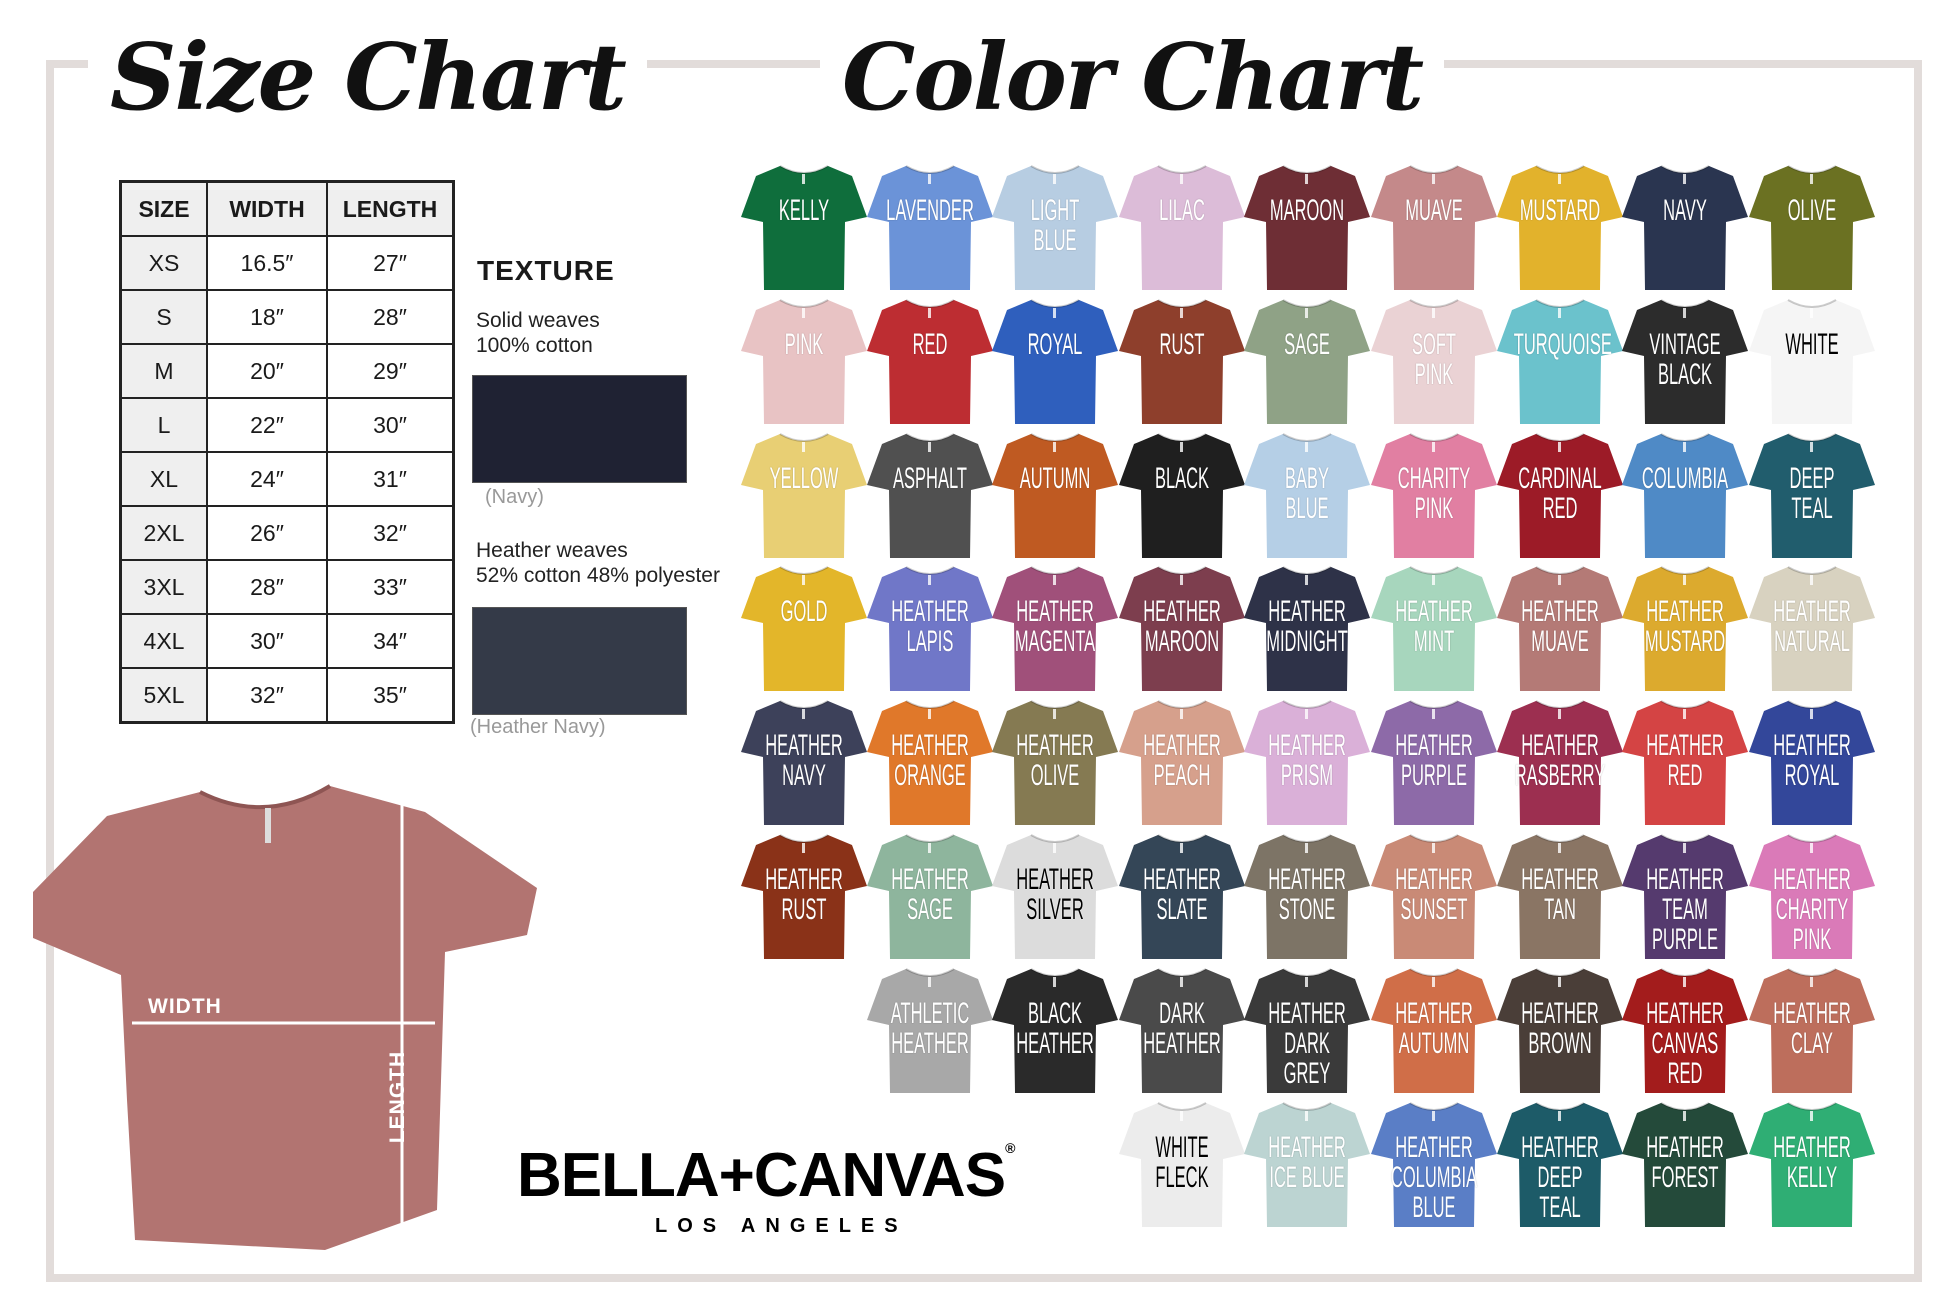  Describe the element at coordinates (267, 425) in the screenshot. I see `width-cell: 22″` at that location.